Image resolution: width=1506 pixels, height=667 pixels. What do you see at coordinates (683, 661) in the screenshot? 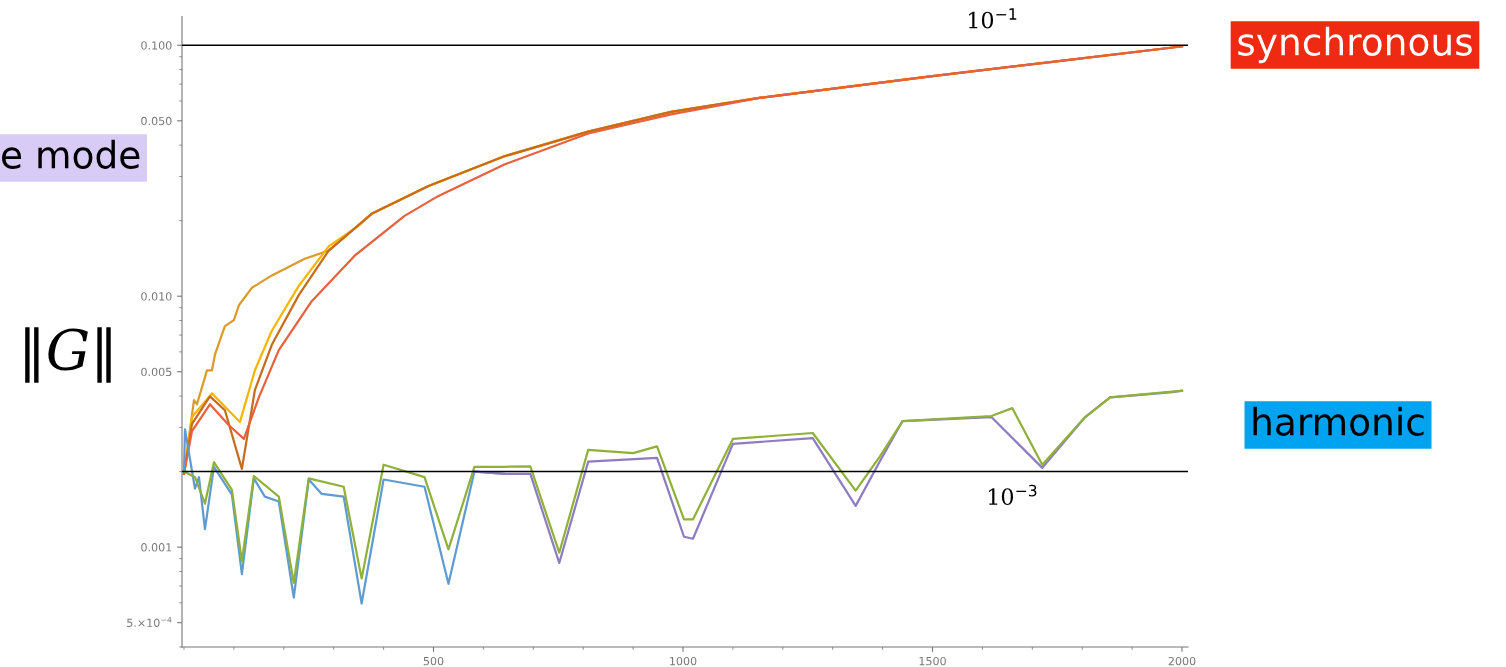
I see `x-tick-label: 1000` at bounding box center [683, 661].